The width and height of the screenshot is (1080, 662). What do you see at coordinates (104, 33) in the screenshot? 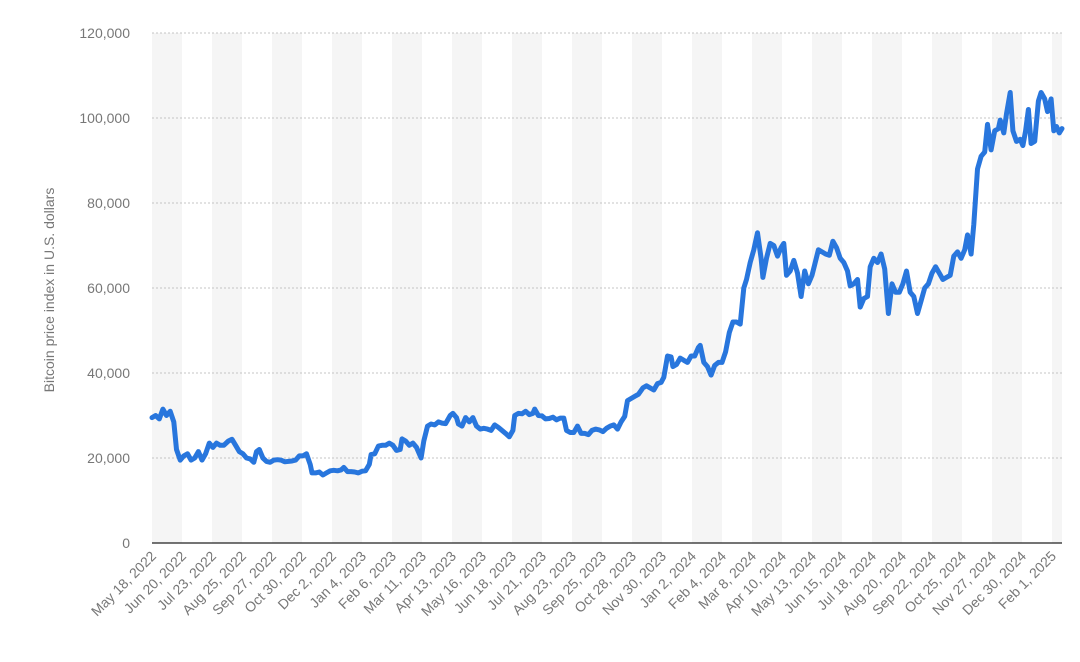
I see `y-tick-label: 120,000` at bounding box center [104, 33].